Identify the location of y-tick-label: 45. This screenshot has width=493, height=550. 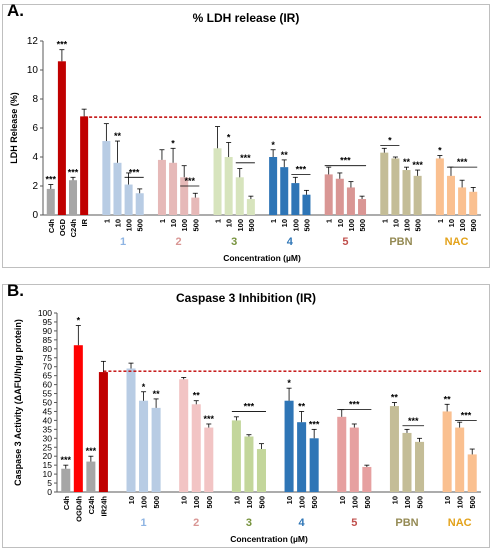
(48, 411).